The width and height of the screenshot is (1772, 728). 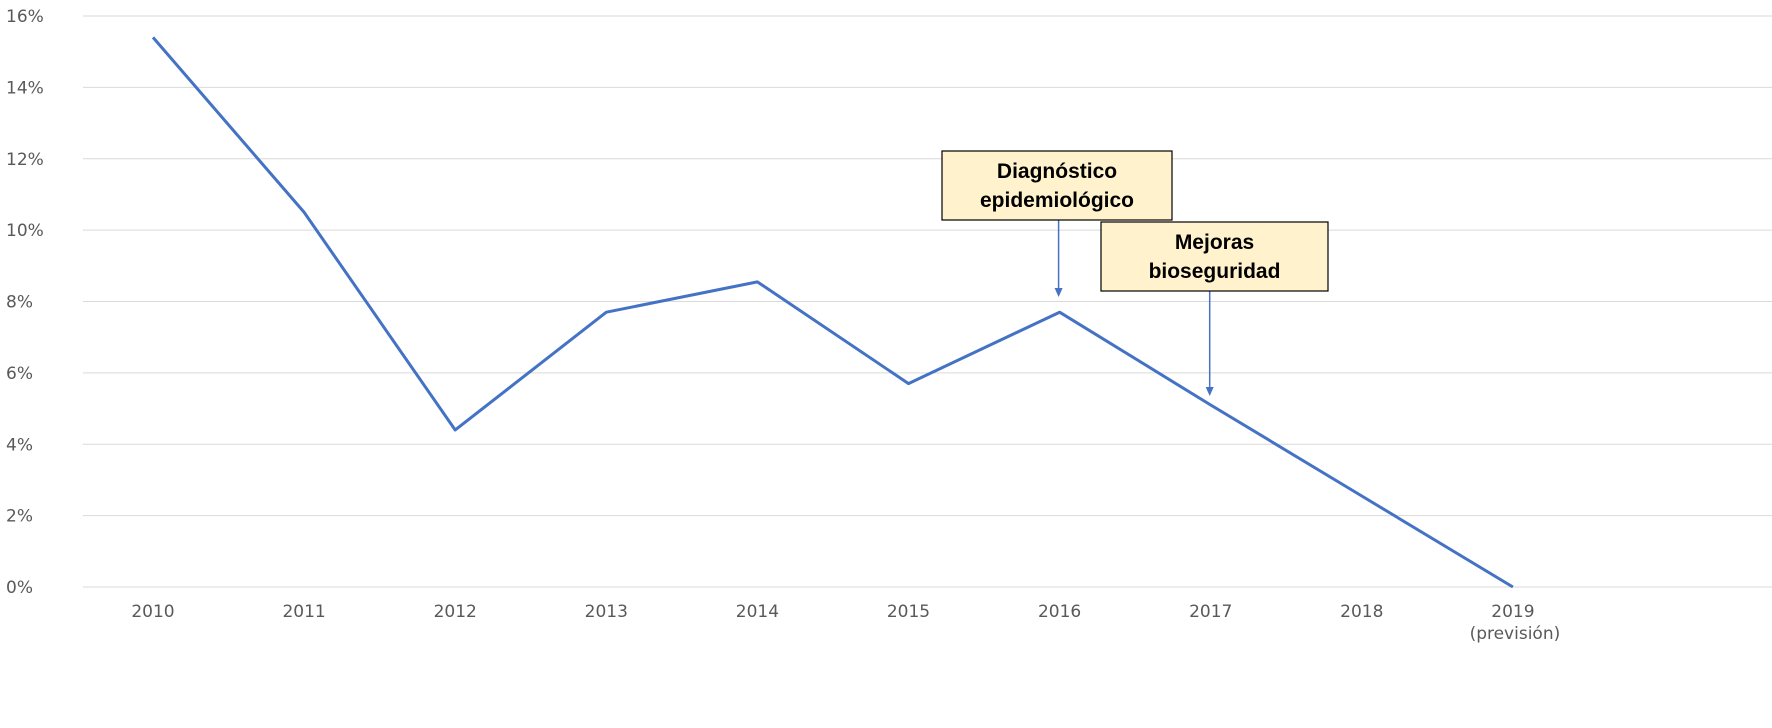 I want to click on y-tick-label: 2%, so click(x=19, y=517).